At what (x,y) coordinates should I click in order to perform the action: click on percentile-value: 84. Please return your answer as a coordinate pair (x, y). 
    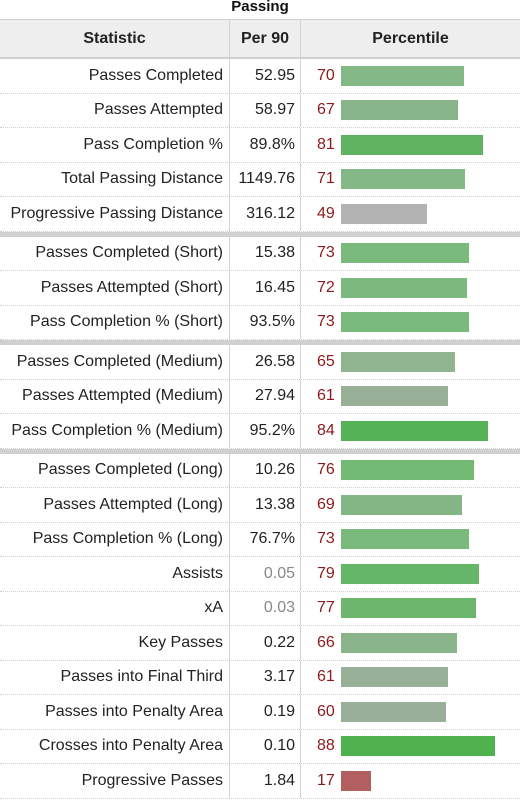
    Looking at the image, I should click on (326, 430).